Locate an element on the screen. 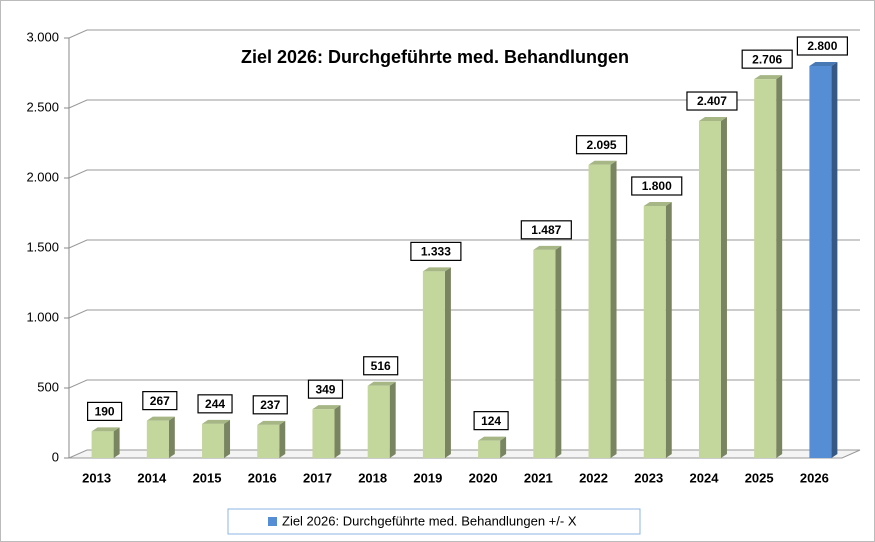 The image size is (875, 542). value-label: 2.407 is located at coordinates (712, 101).